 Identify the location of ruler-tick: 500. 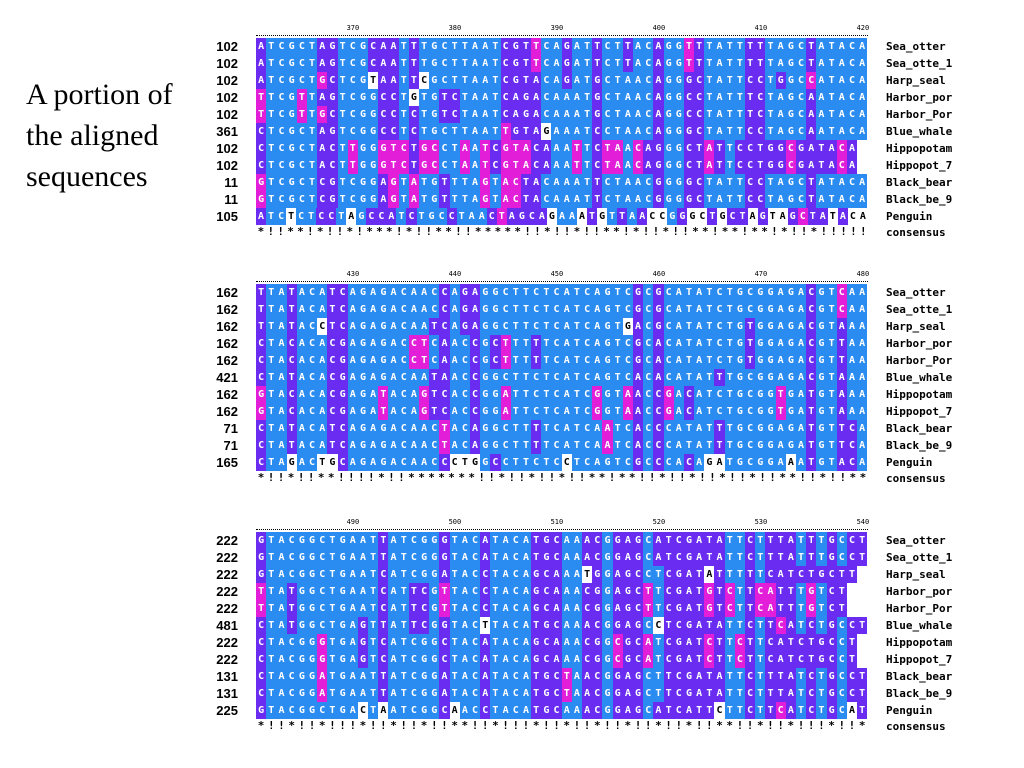
(455, 522).